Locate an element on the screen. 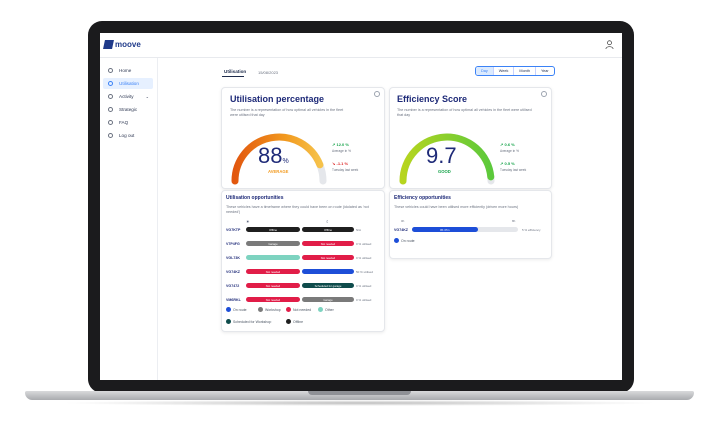 The image size is (719, 437). logo-icon is located at coordinates (108, 44).